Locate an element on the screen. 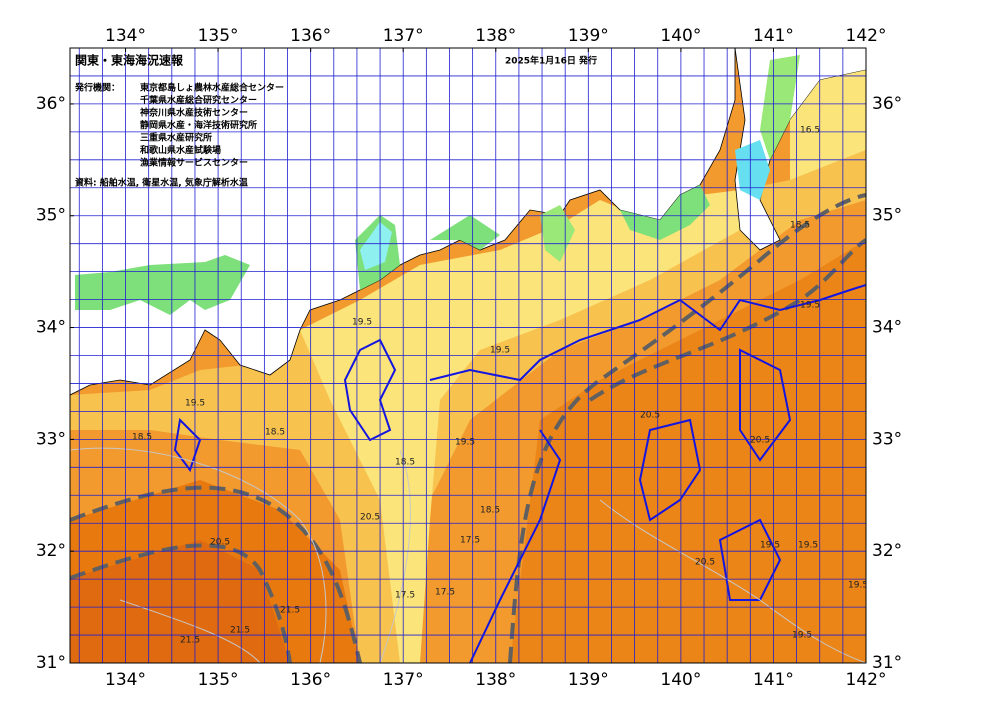 This screenshot has height=713, width=1003. issue-date: 2025年1月16日 発行 is located at coordinates (551, 61).